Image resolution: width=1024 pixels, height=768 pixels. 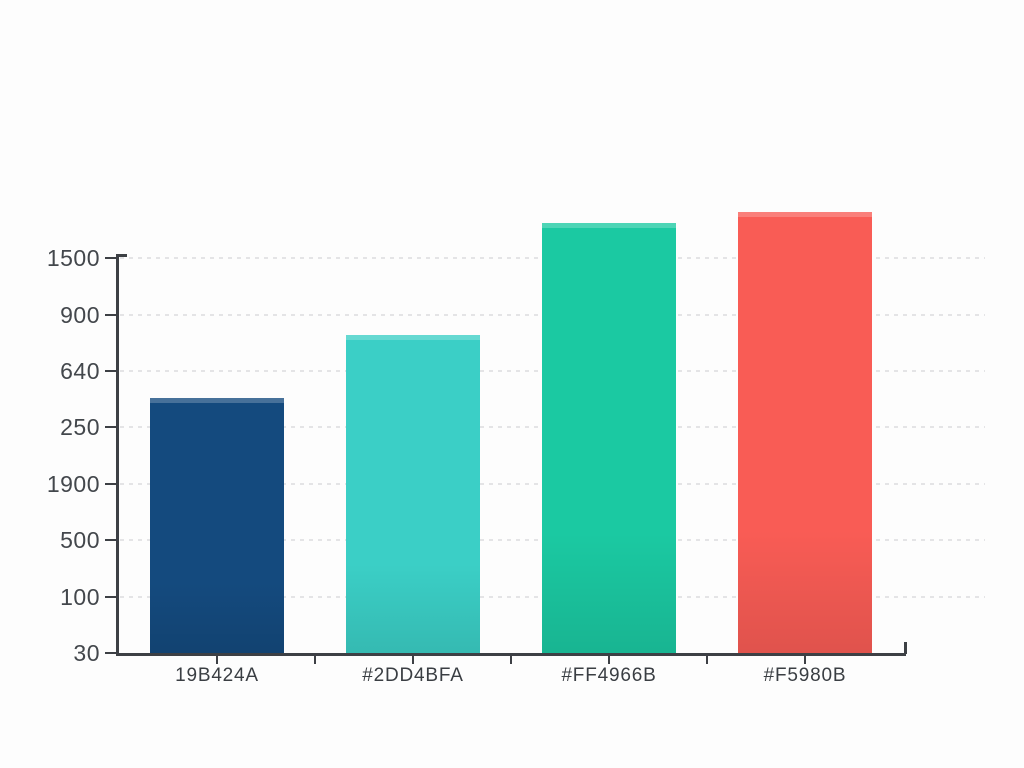 What do you see at coordinates (117, 454) in the screenshot?
I see `y-axis-line` at bounding box center [117, 454].